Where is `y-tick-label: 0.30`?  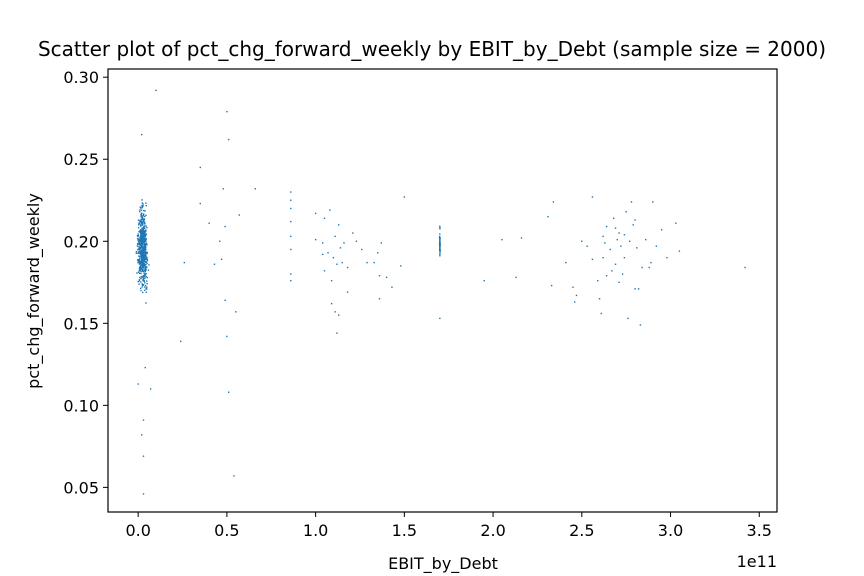
y-tick-label: 0.30 is located at coordinates (81, 77).